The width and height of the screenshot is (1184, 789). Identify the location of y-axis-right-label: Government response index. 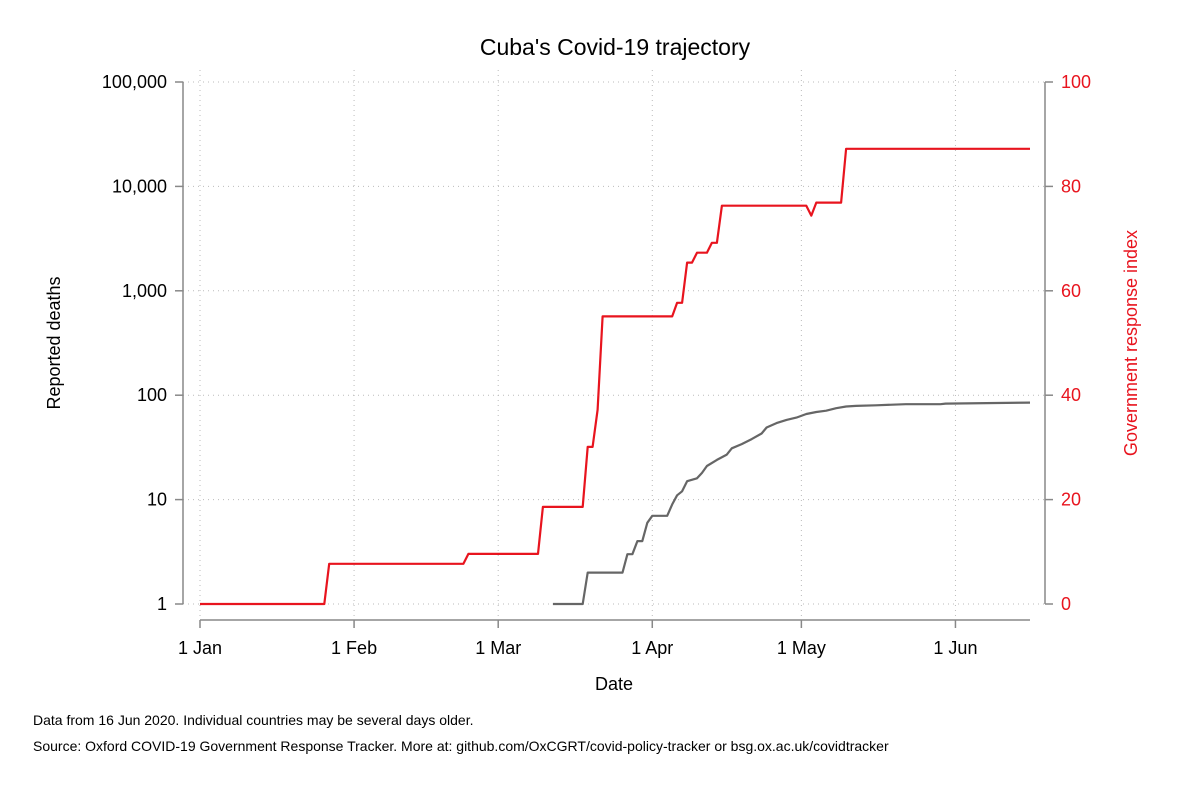
(1131, 343).